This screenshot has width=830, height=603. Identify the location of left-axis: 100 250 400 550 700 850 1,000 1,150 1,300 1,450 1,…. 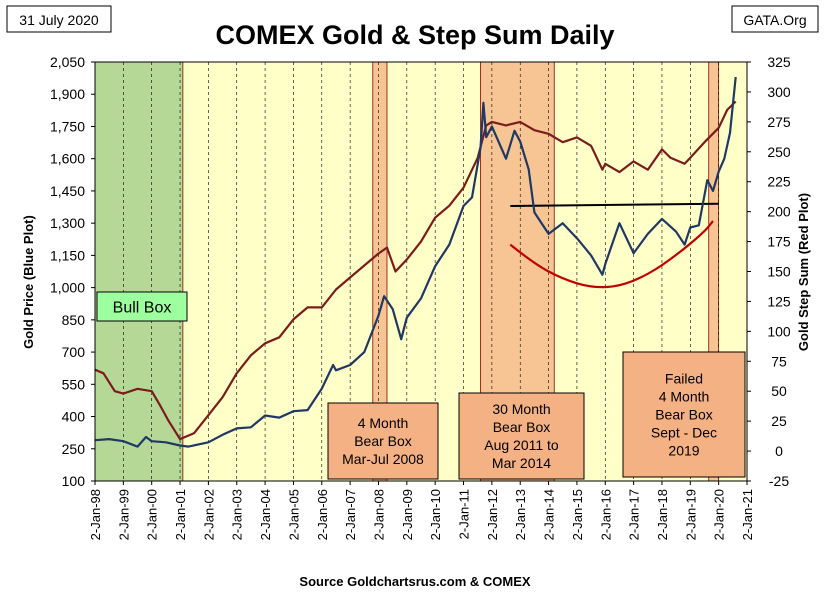
(72, 271).